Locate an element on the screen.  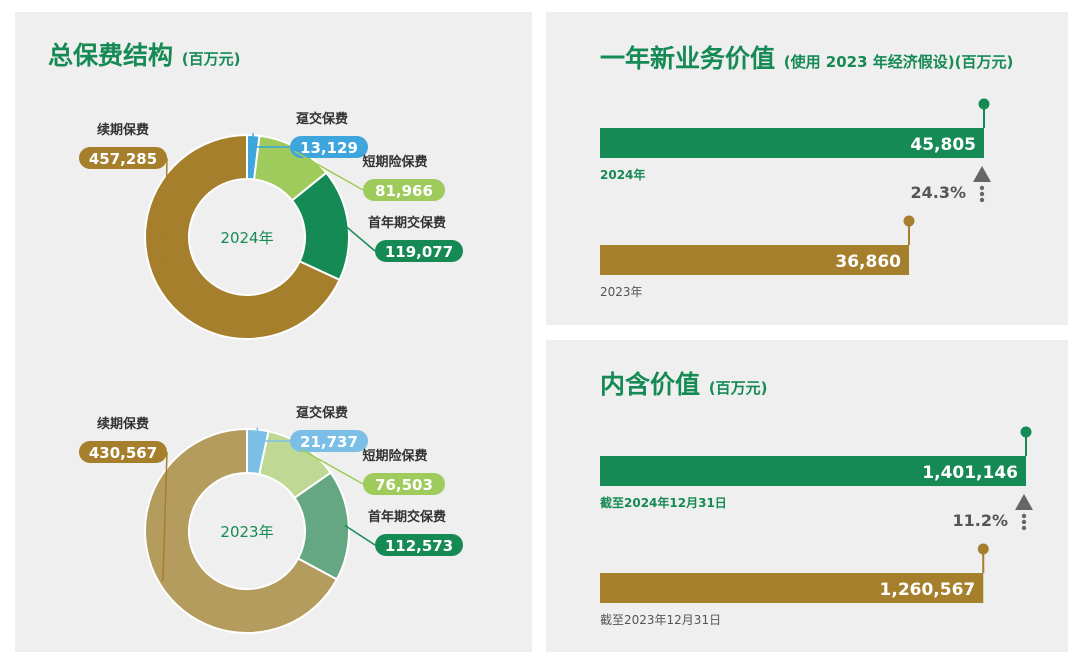
bar-value-label: 1,260,567 is located at coordinates (928, 590).